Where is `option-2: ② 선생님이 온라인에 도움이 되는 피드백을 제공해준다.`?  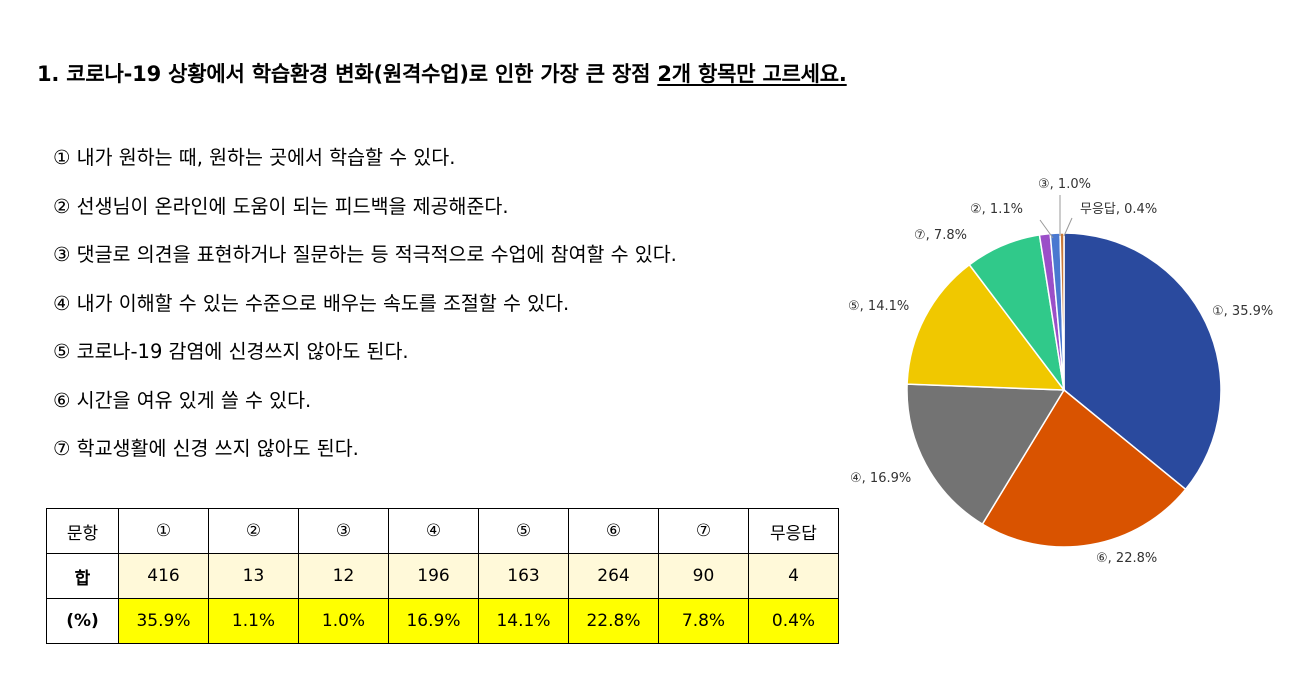
option-2: ② 선생님이 온라인에 도움이 되는 피드백을 제공해준다. is located at coordinates (281, 206).